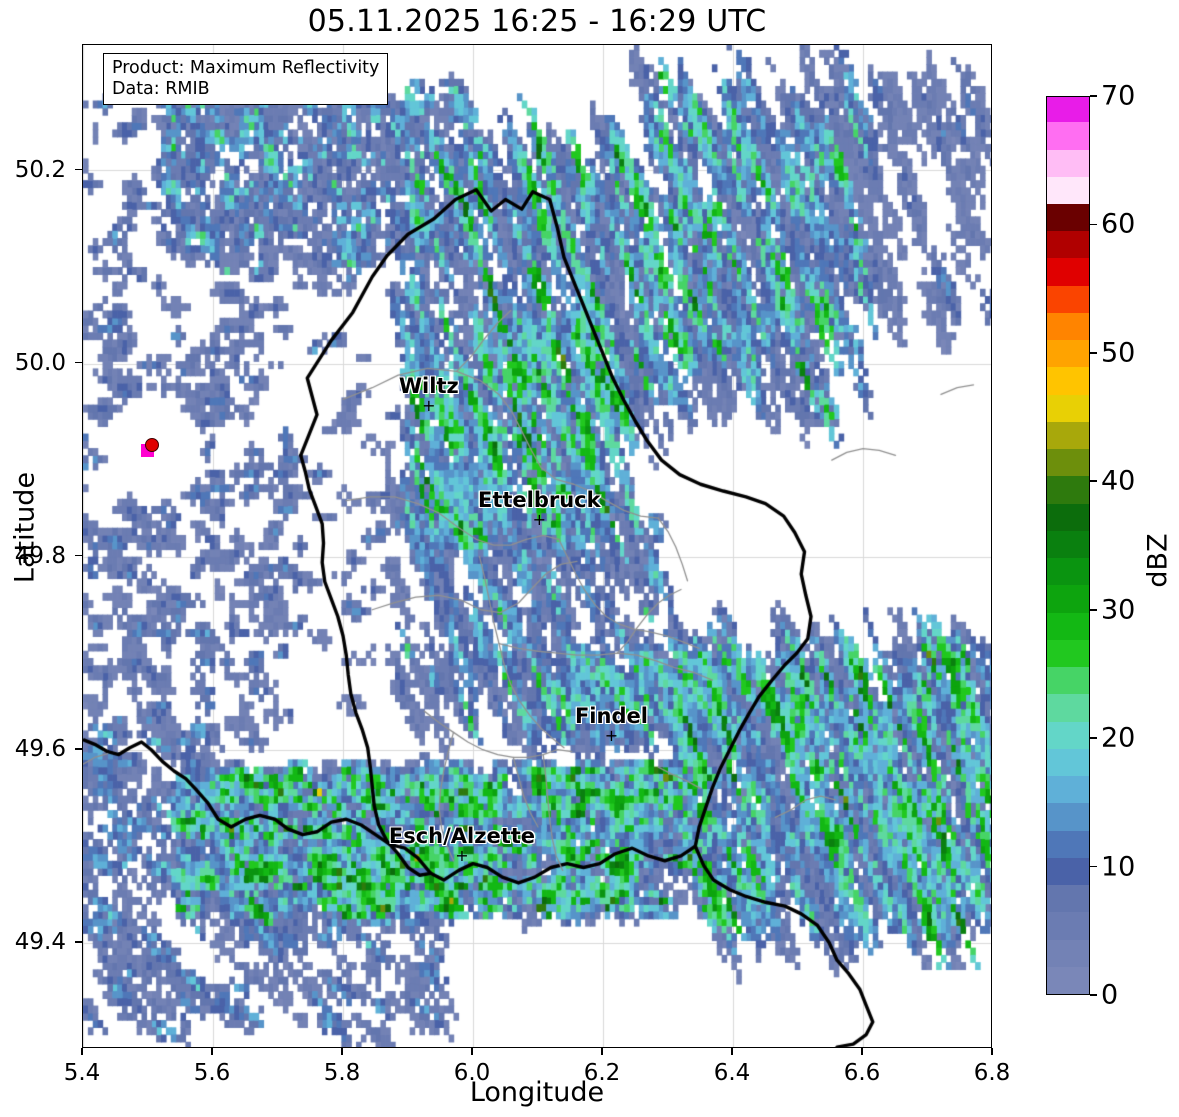 The height and width of the screenshot is (1117, 1179). What do you see at coordinates (246, 79) in the screenshot?
I see `product-info-box: Product: Maximum Reflectivity Data: RMIB` at bounding box center [246, 79].